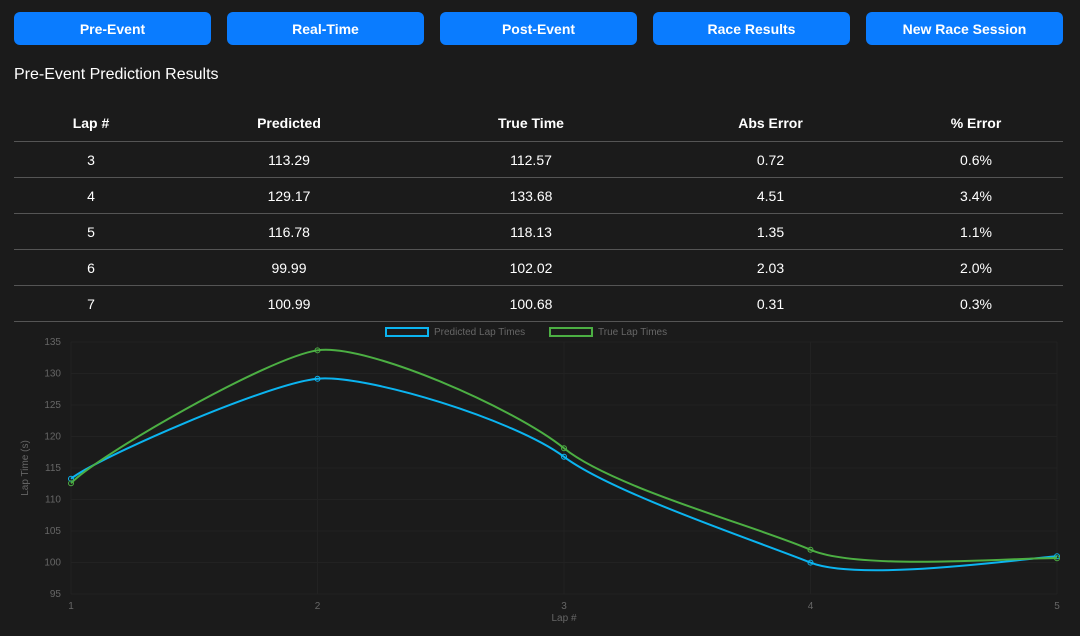 The width and height of the screenshot is (1080, 636). Describe the element at coordinates (52, 374) in the screenshot. I see `y-tick-label: 130` at that location.